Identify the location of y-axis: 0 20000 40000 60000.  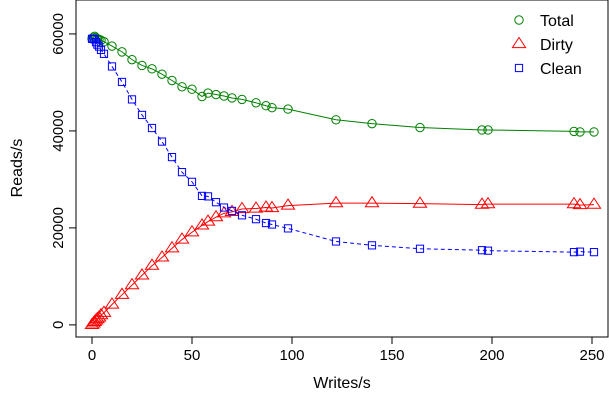
(63, 171).